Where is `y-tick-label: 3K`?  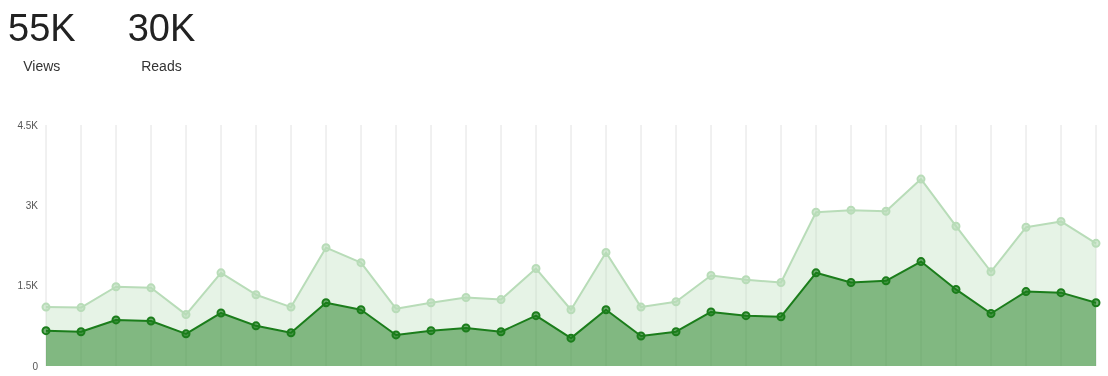 y-tick-label: 3K is located at coordinates (32, 205).